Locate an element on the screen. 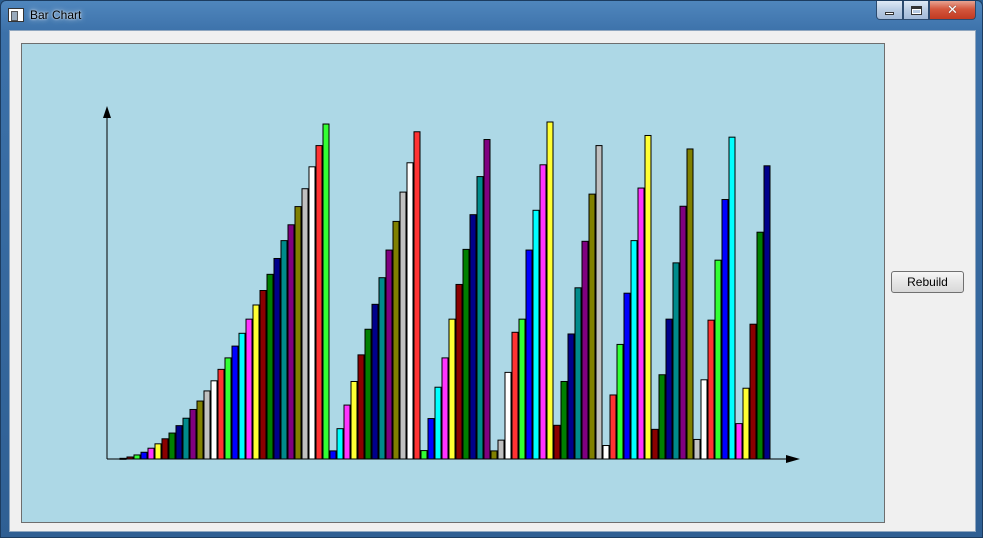 This screenshot has height=538, width=983. caption-buttons: ✕ is located at coordinates (926, 11).